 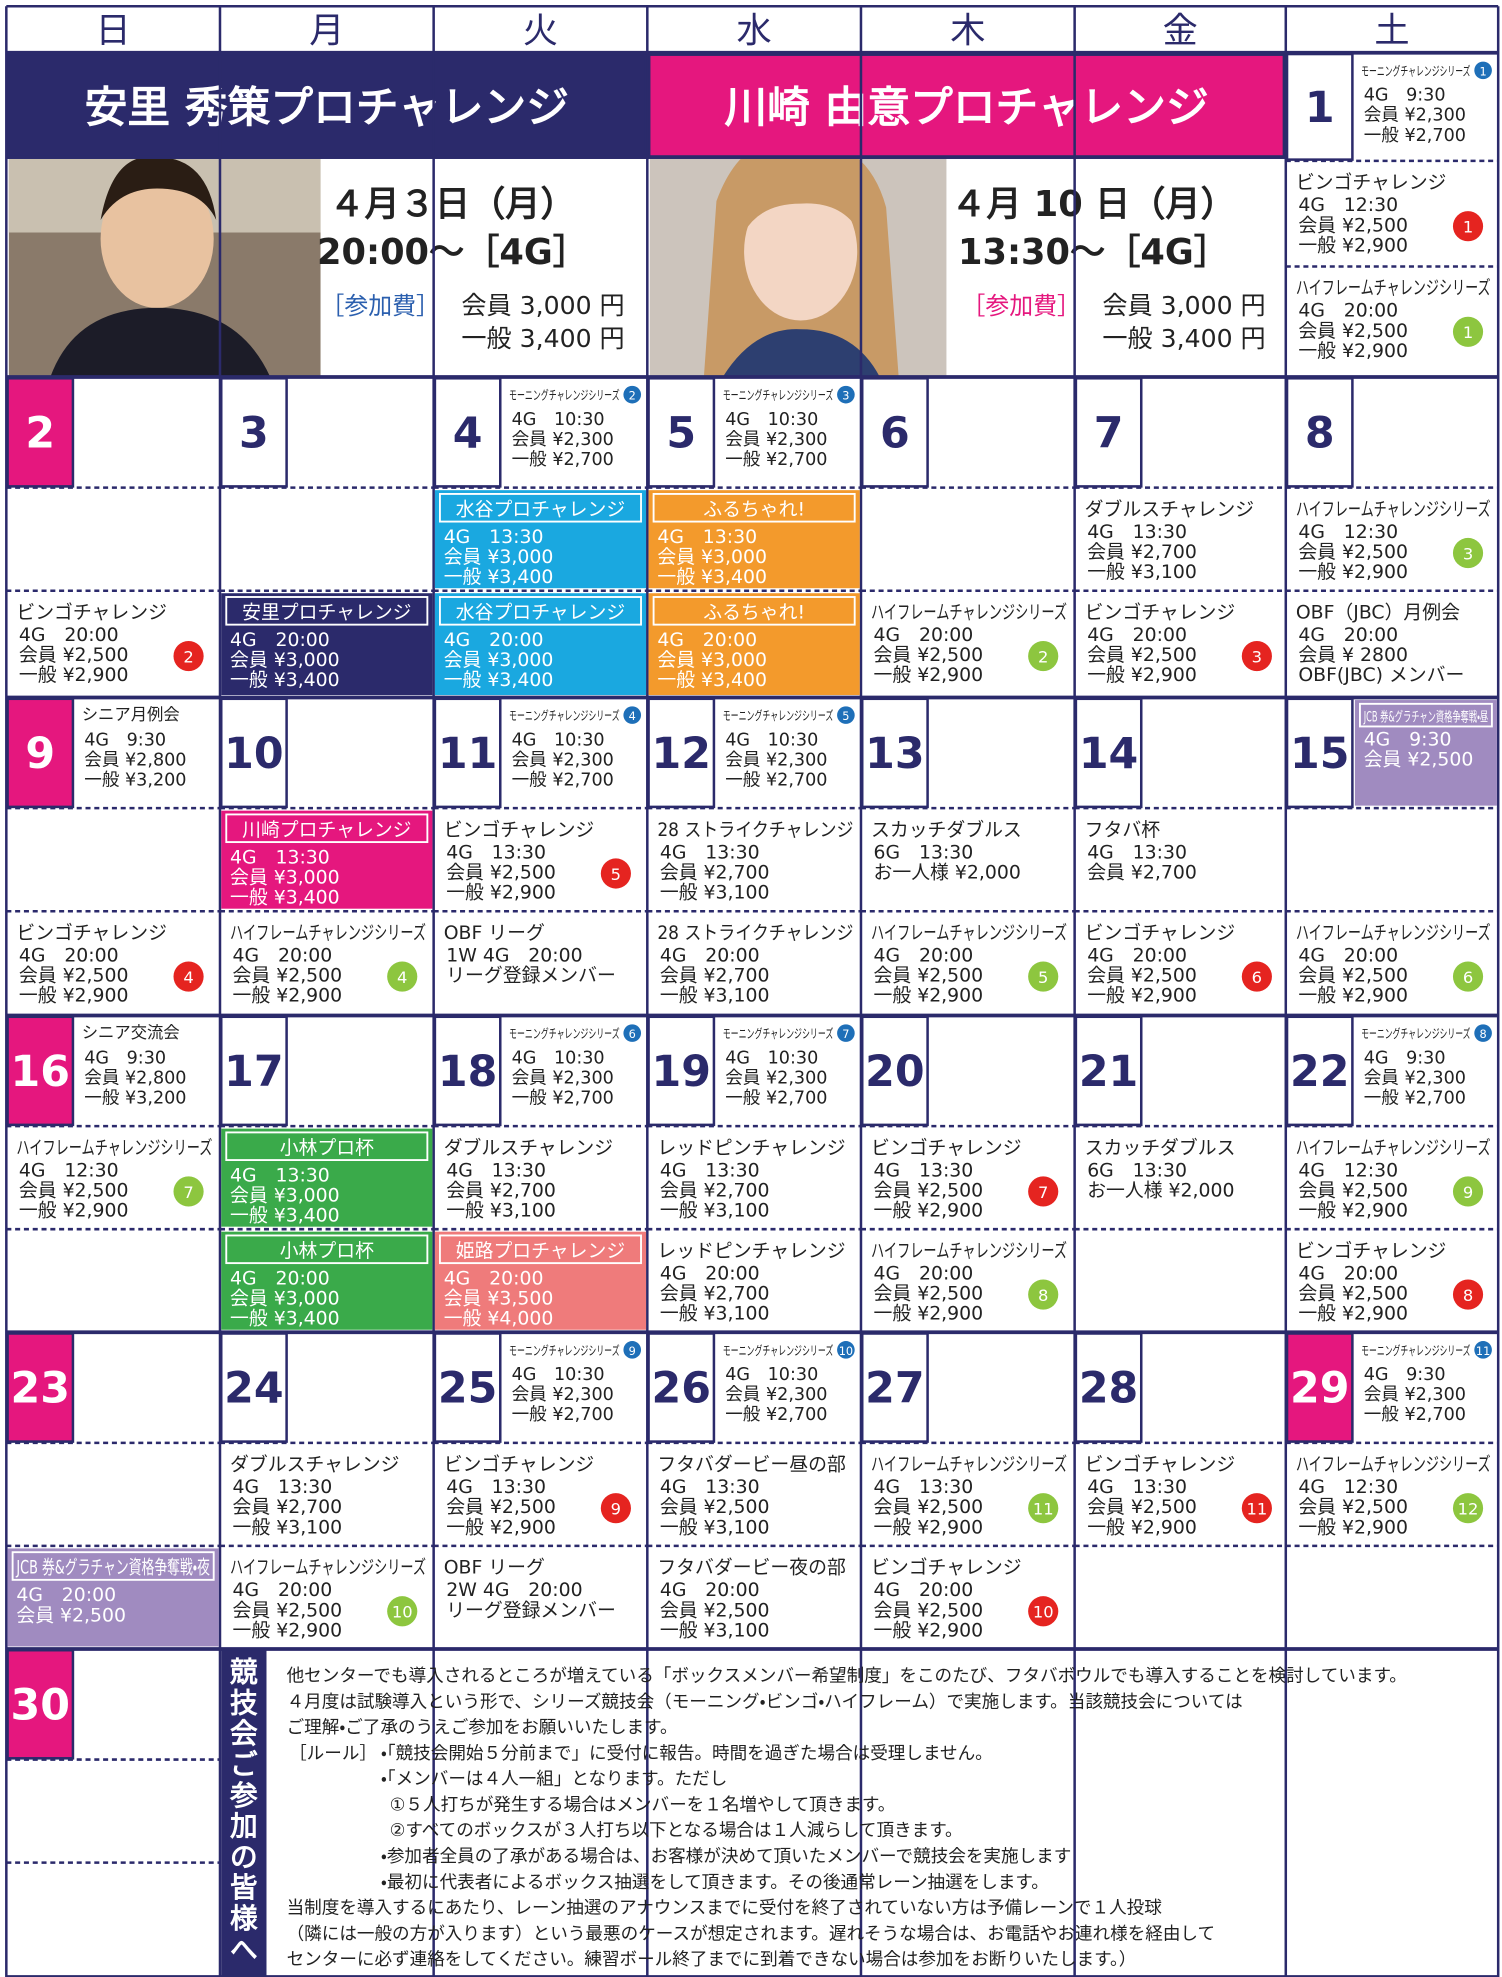 What do you see at coordinates (681, 754) in the screenshot?
I see `day-number: 12` at bounding box center [681, 754].